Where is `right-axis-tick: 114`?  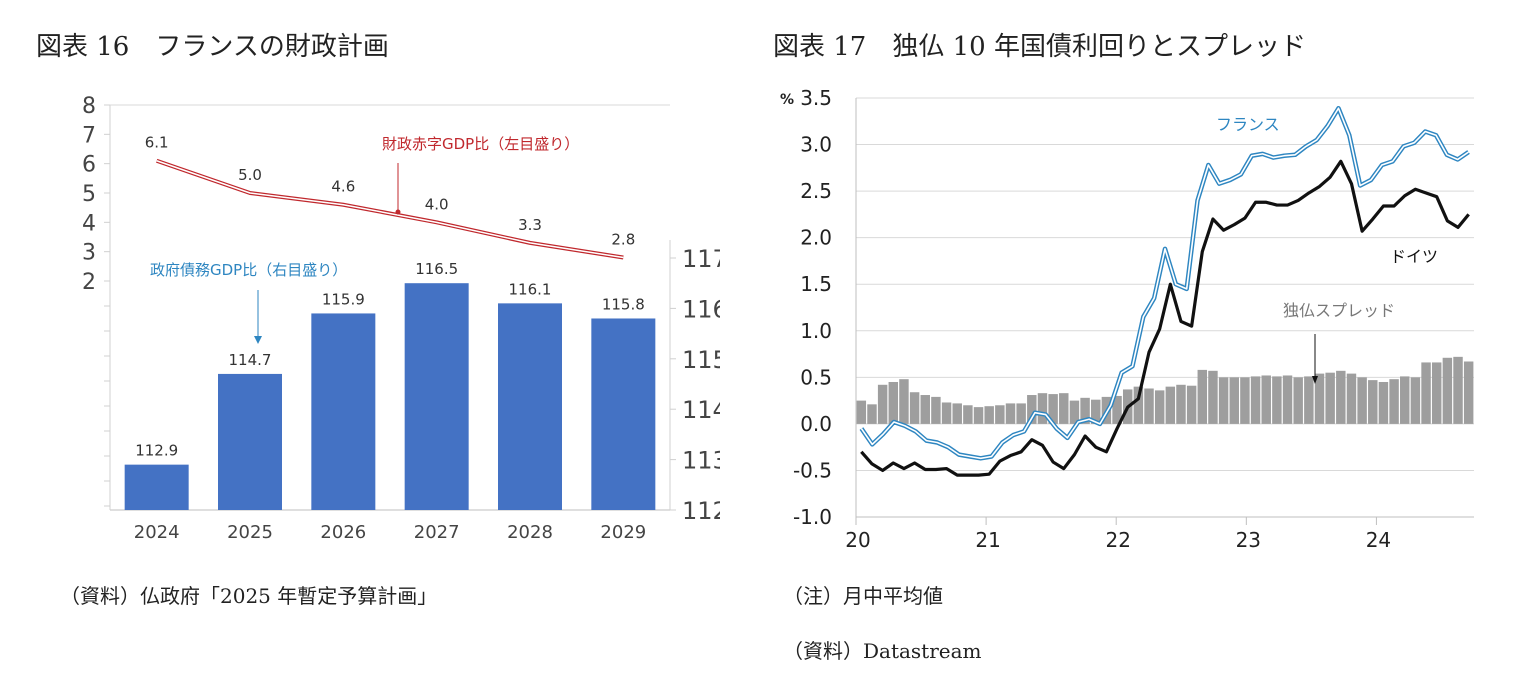
right-axis-tick: 114 is located at coordinates (701, 410).